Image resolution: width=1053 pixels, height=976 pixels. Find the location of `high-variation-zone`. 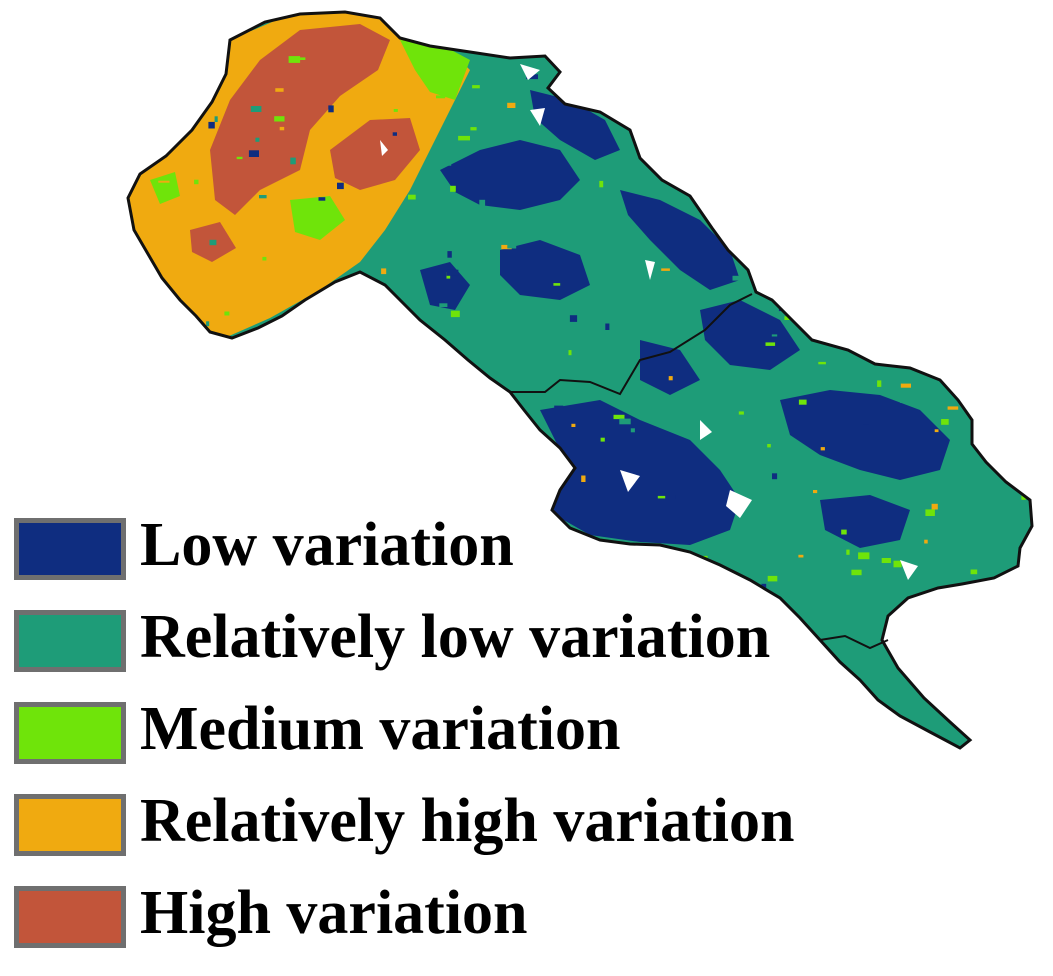

high-variation-zone is located at coordinates (300, 119).